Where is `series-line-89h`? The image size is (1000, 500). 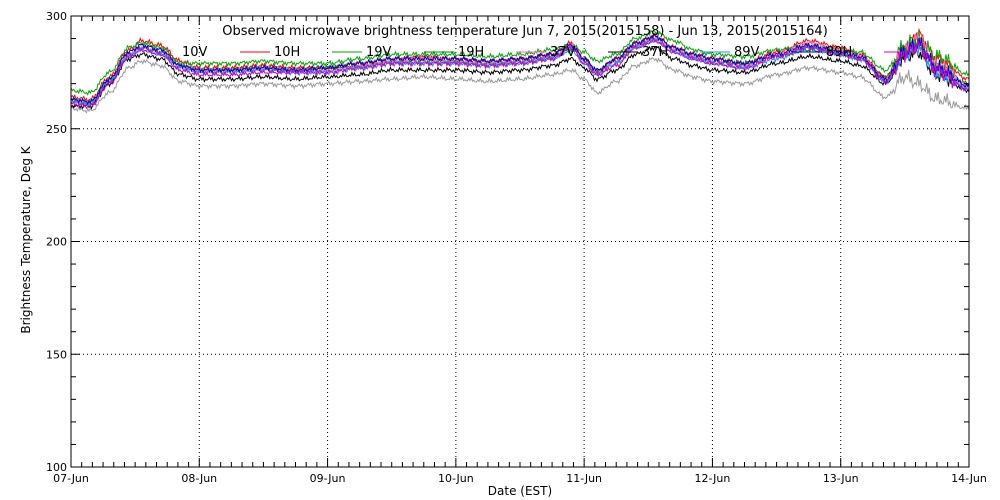 series-line-89h is located at coordinates (520, 73).